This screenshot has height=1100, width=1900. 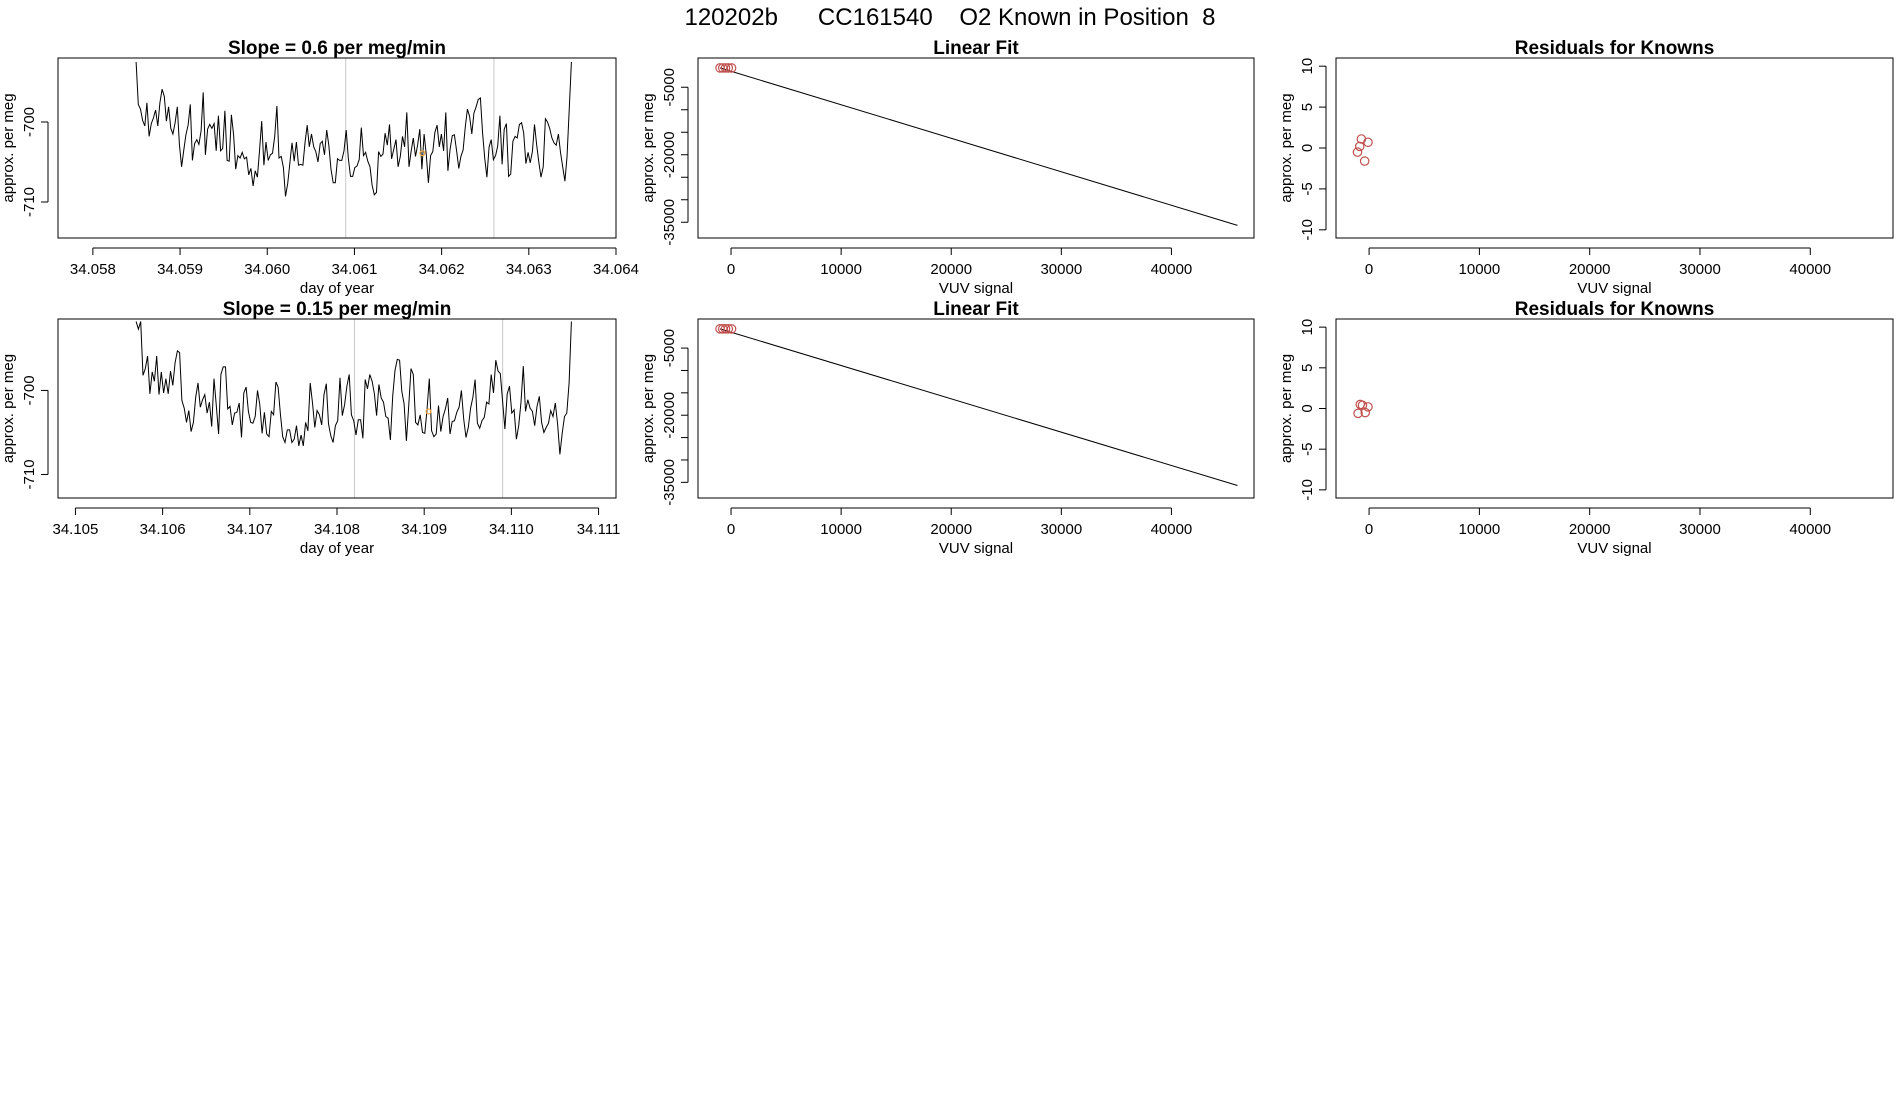 I want to click on timeseries-1-plot-area, so click(x=353, y=148).